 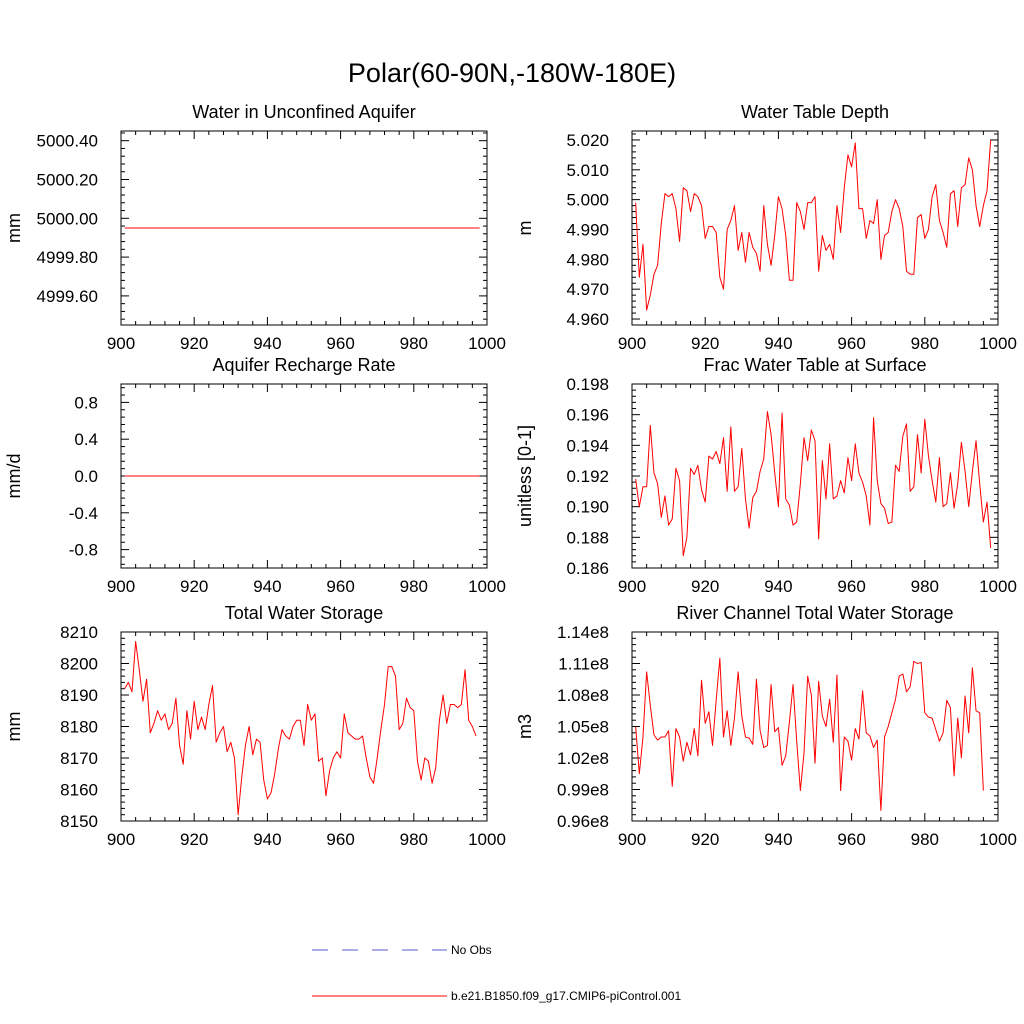 What do you see at coordinates (79, 790) in the screenshot?
I see `y-tick-label: 8160` at bounding box center [79, 790].